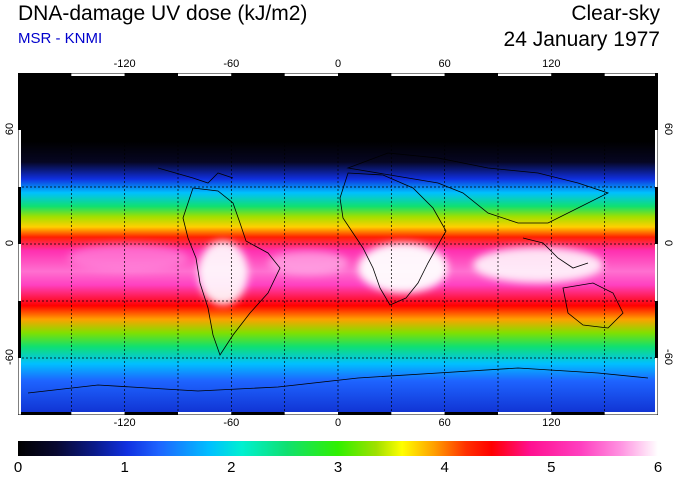  What do you see at coordinates (60, 38) in the screenshot?
I see `source-label: MSR - KNMI` at bounding box center [60, 38].